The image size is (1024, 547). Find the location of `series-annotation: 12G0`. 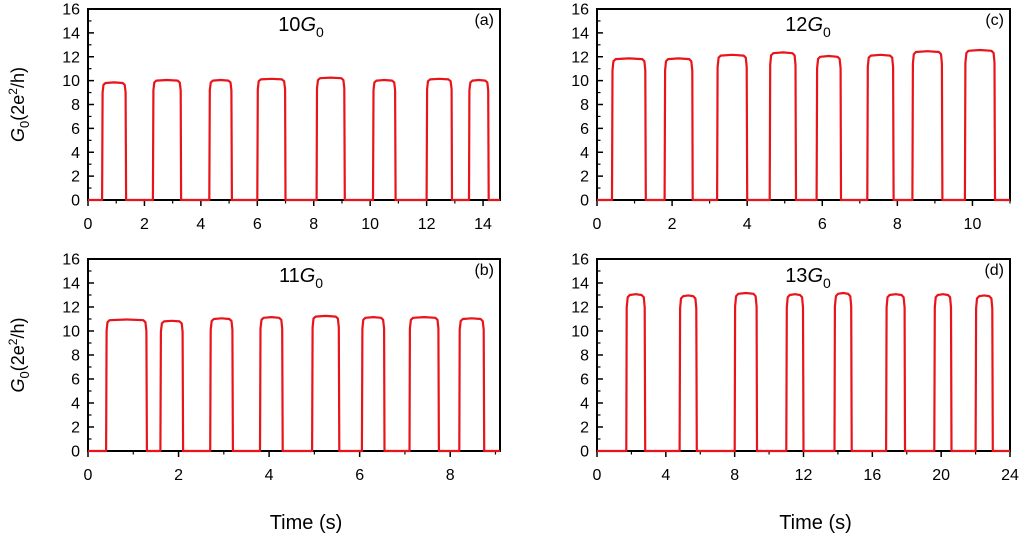

series-annotation: 12G0 is located at coordinates (808, 27).